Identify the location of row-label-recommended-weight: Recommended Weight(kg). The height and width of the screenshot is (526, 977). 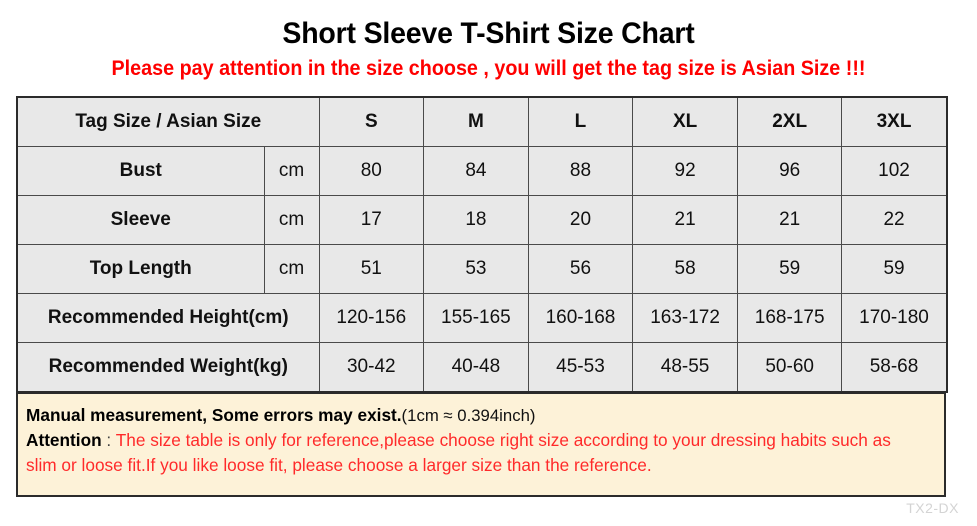
(168, 367).